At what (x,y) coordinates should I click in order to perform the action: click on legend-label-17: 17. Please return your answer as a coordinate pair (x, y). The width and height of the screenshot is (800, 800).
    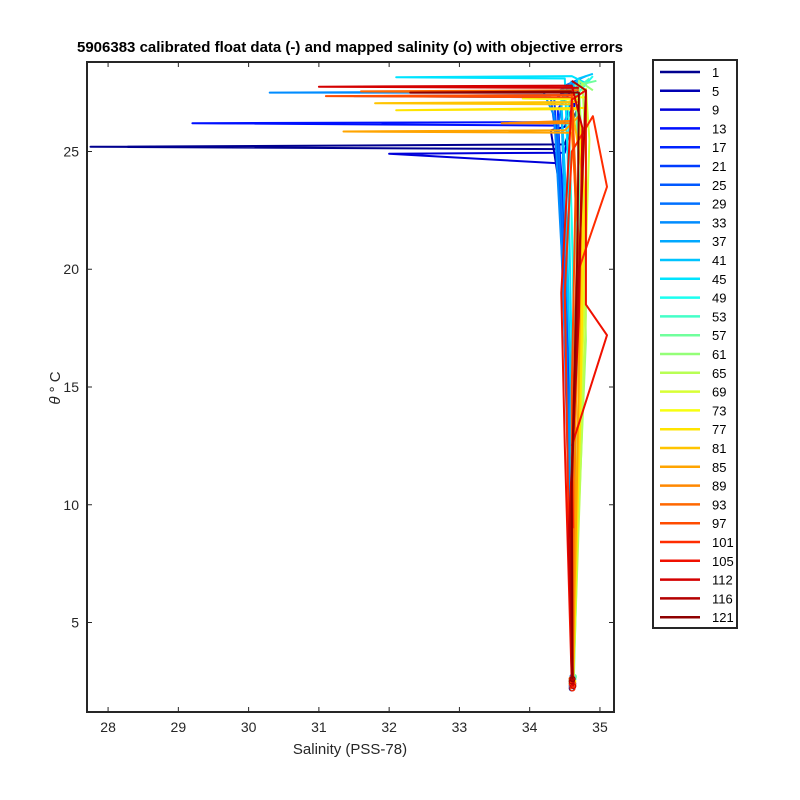
    Looking at the image, I should click on (719, 147).